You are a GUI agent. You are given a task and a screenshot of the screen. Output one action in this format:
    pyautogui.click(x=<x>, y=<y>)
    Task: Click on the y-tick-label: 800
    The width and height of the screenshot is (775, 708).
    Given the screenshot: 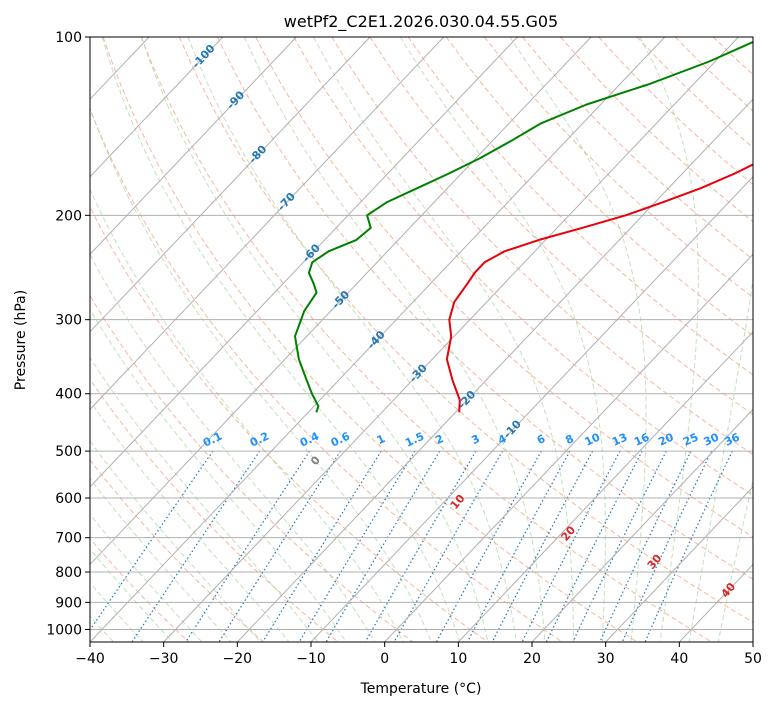 What is the action you would take?
    pyautogui.click(x=68, y=573)
    